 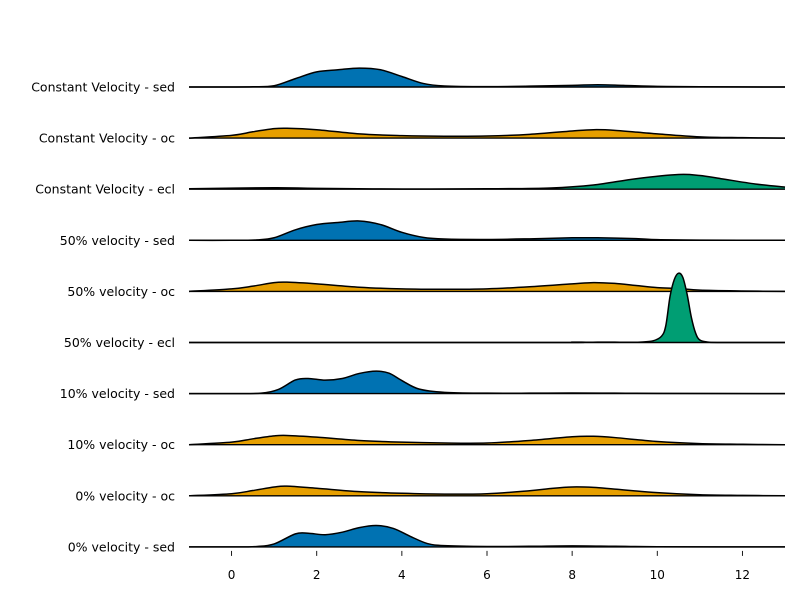 I want to click on ridge-row: Constant Velocity - oc, so click(x=412, y=136).